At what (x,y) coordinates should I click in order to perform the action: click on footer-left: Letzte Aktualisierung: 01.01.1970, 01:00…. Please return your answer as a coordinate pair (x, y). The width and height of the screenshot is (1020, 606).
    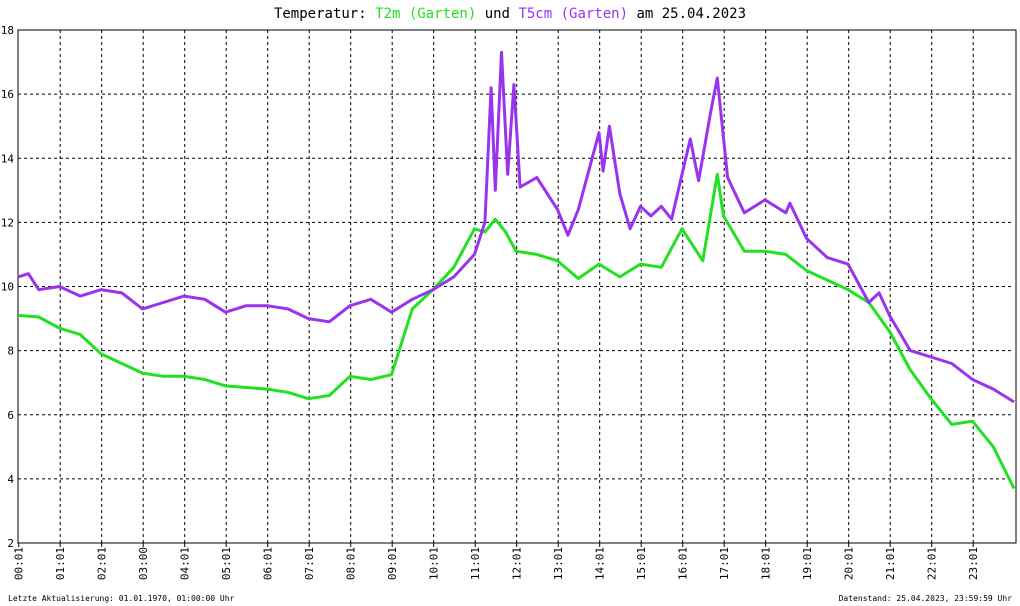
    Looking at the image, I should click on (121, 598).